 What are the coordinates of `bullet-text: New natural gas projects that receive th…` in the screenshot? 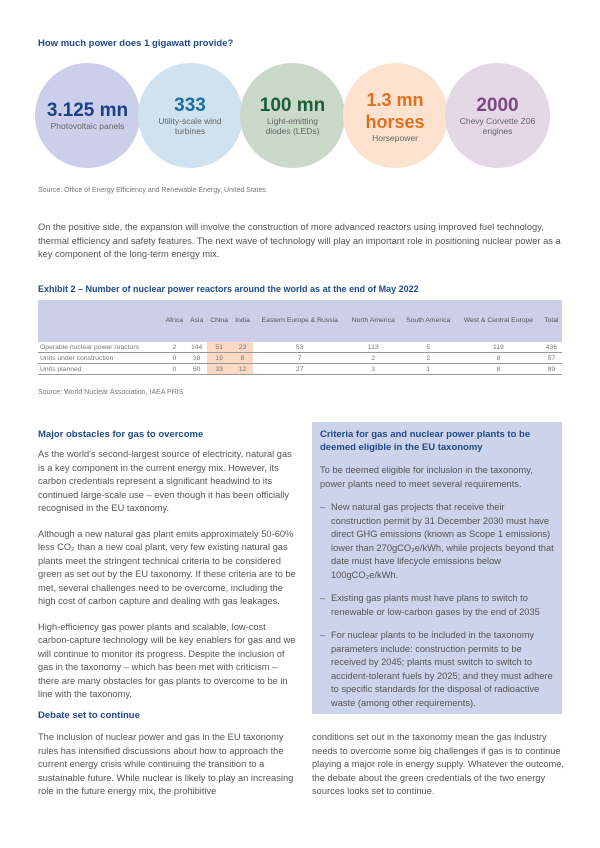 It's located at (442, 541).